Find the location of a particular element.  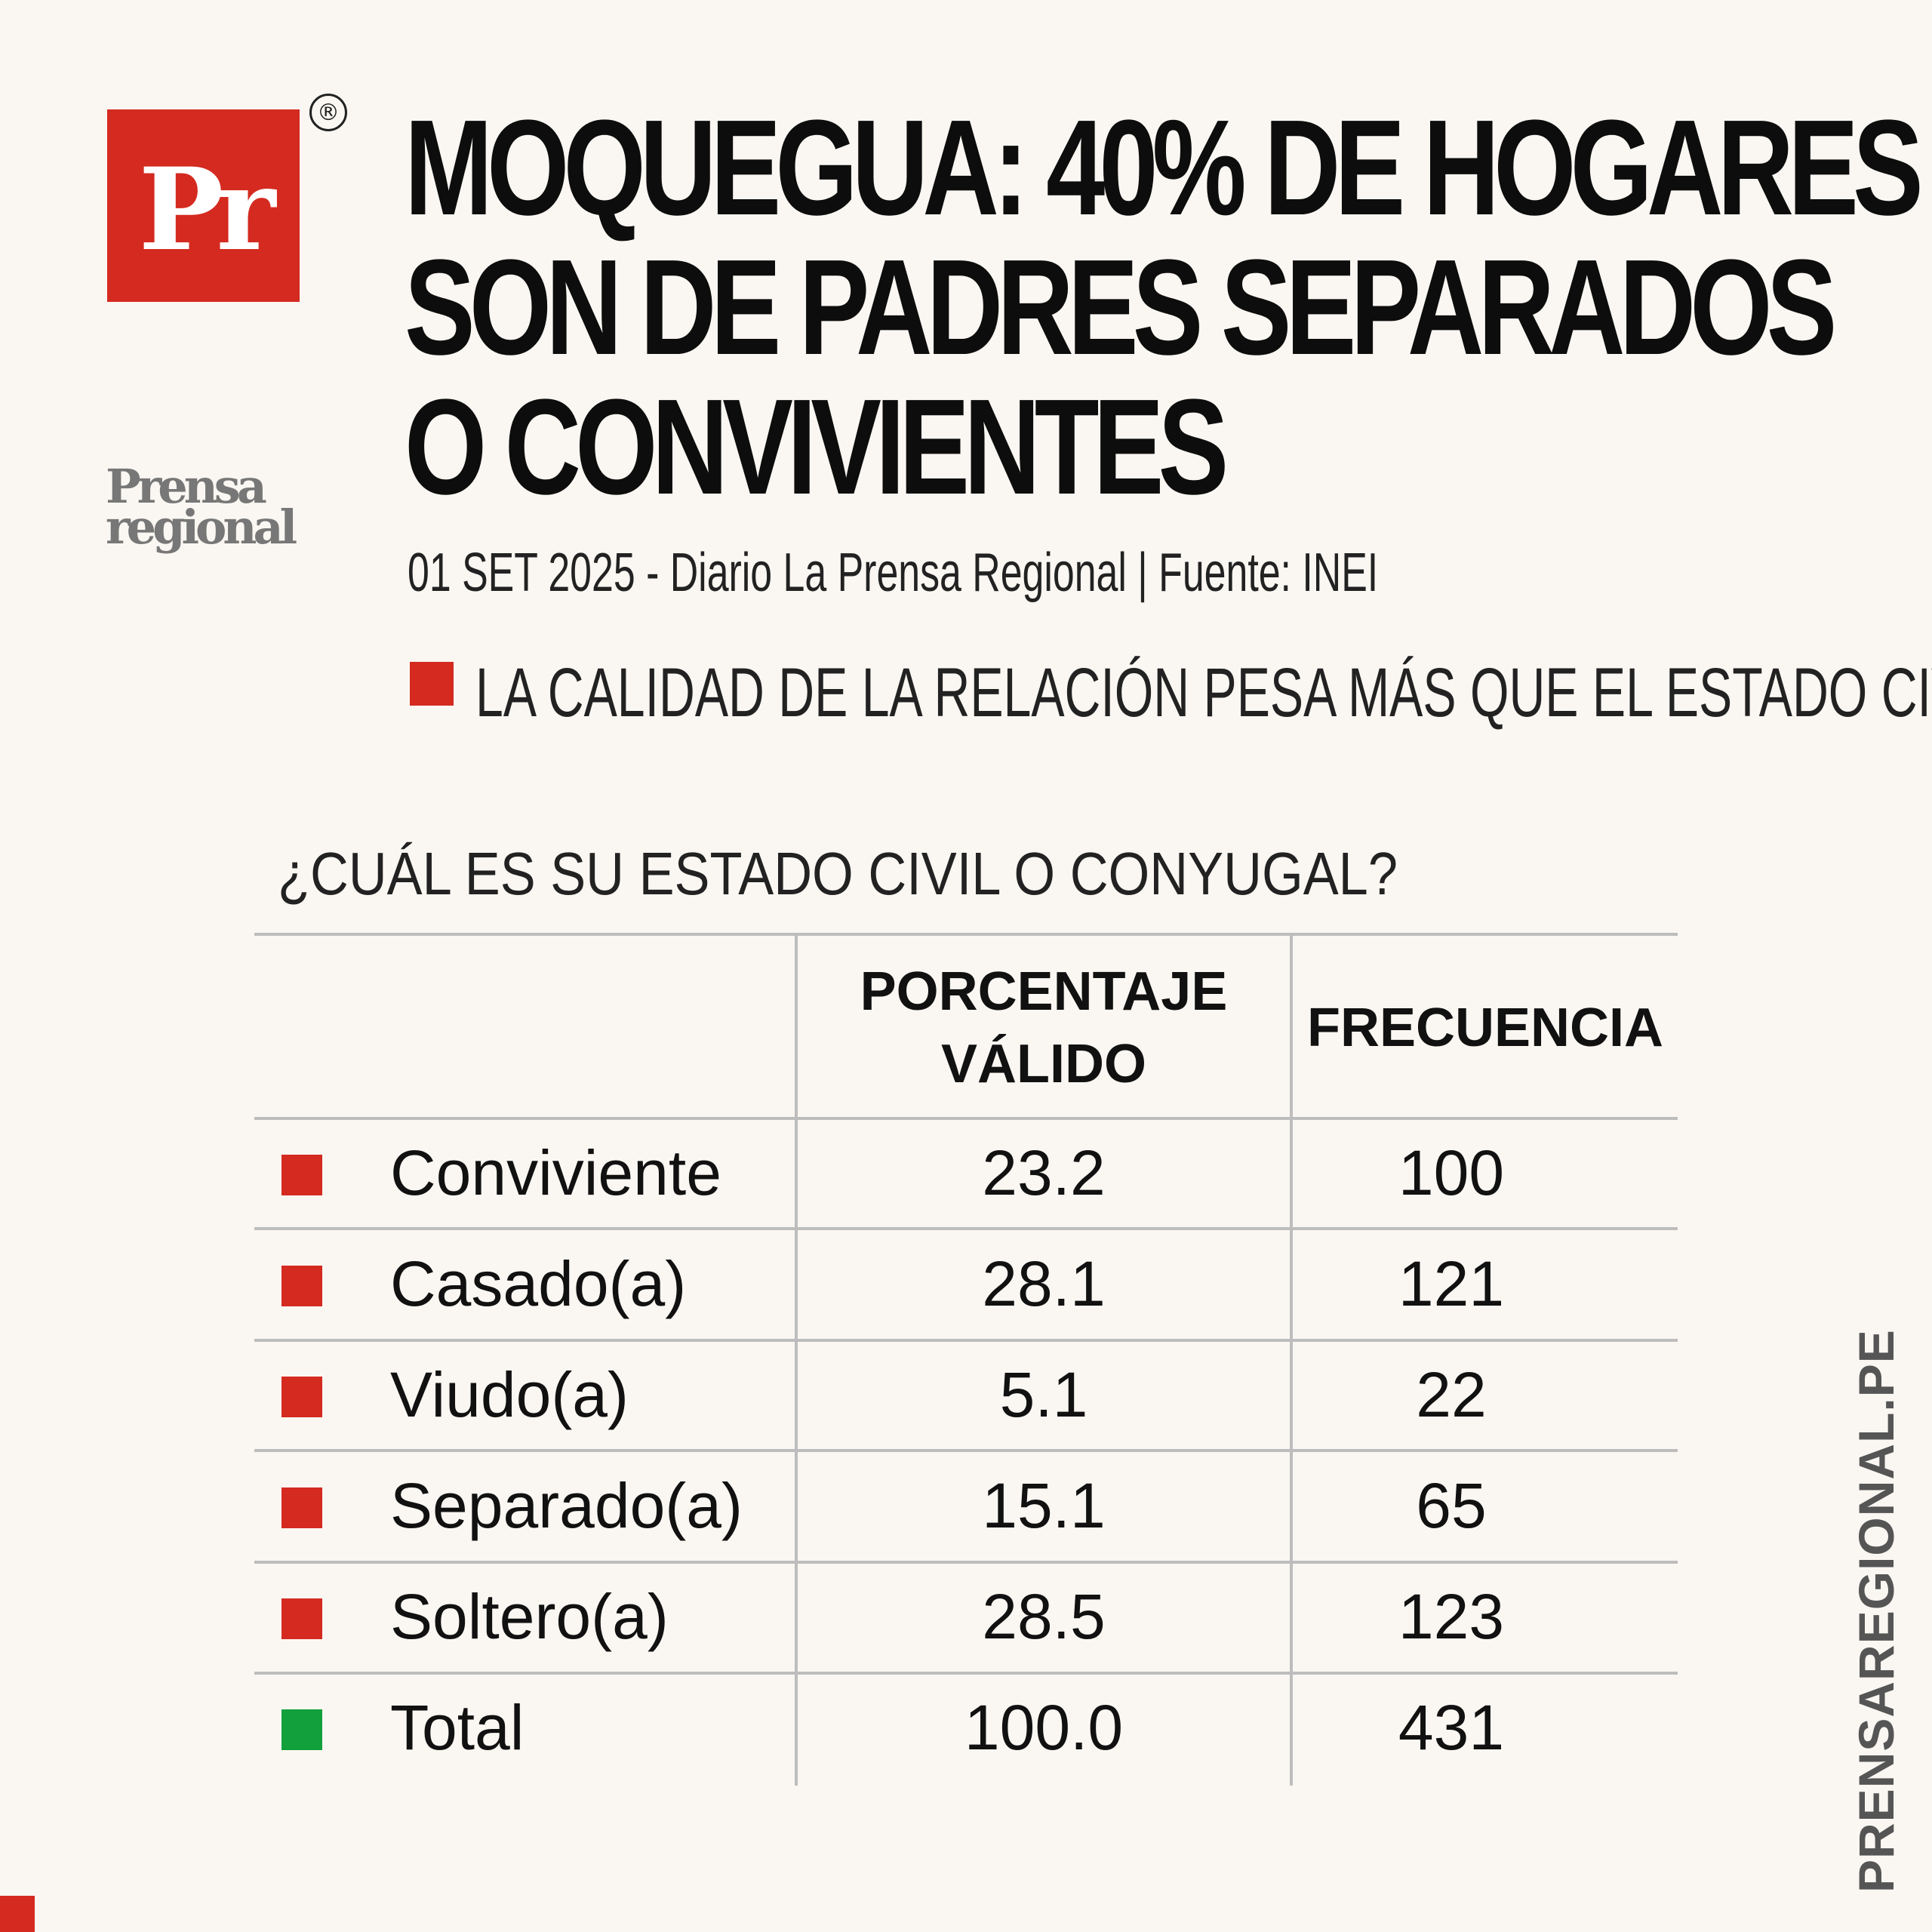

brand-wordmark: Prensa regional is located at coordinates (204, 507).